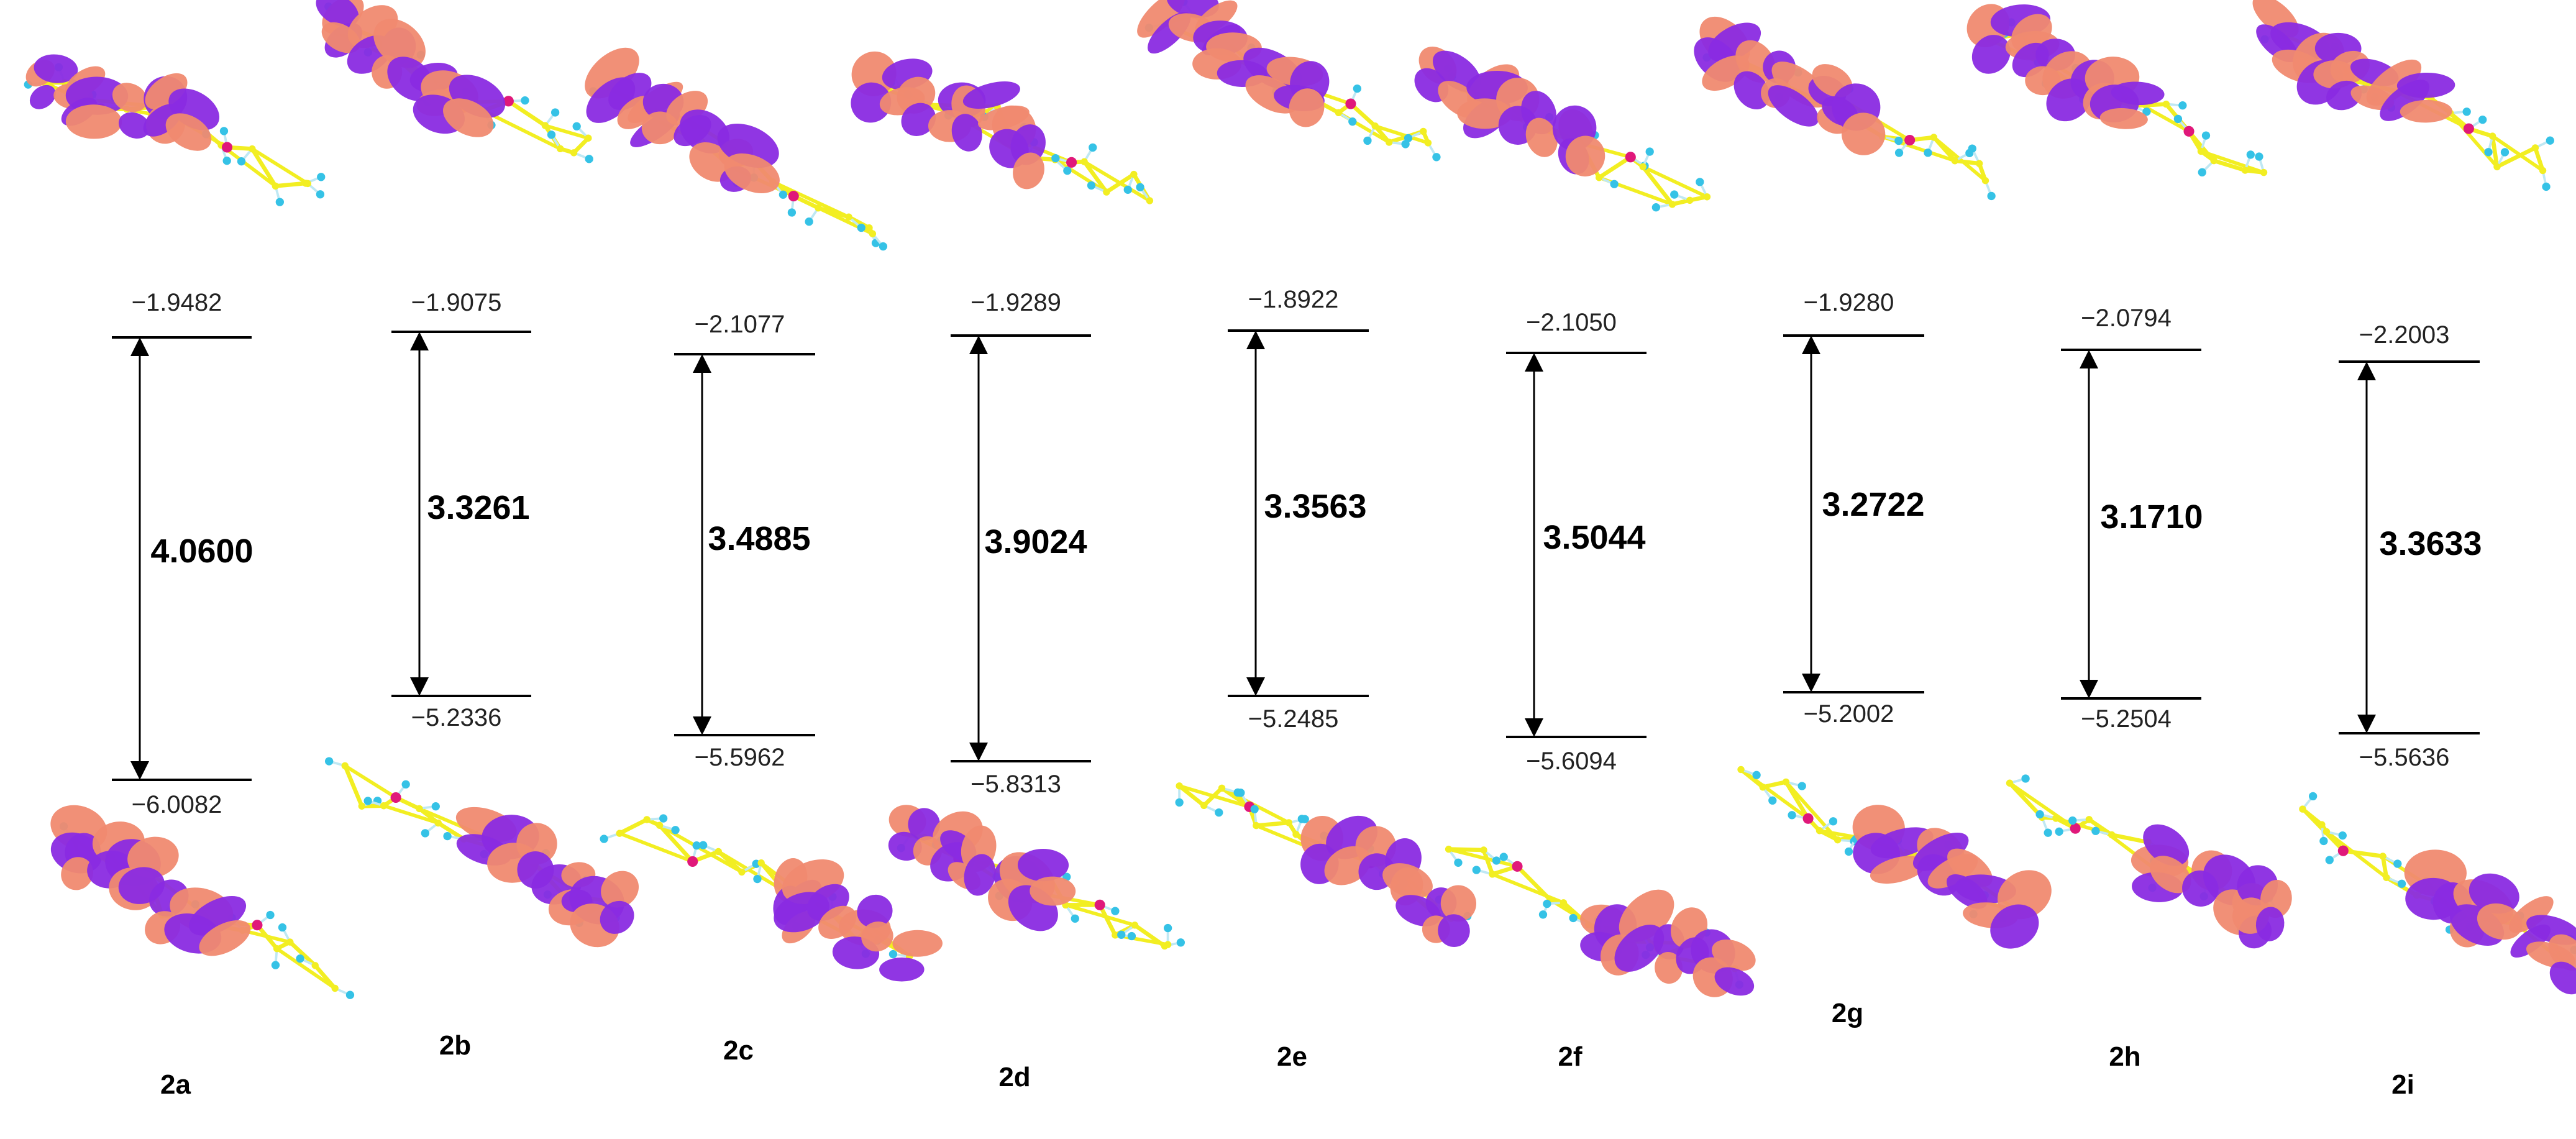 This screenshot has height=1139, width=2576. Describe the element at coordinates (1293, 719) in the screenshot. I see `homo-energy-label: −5.2485` at that location.